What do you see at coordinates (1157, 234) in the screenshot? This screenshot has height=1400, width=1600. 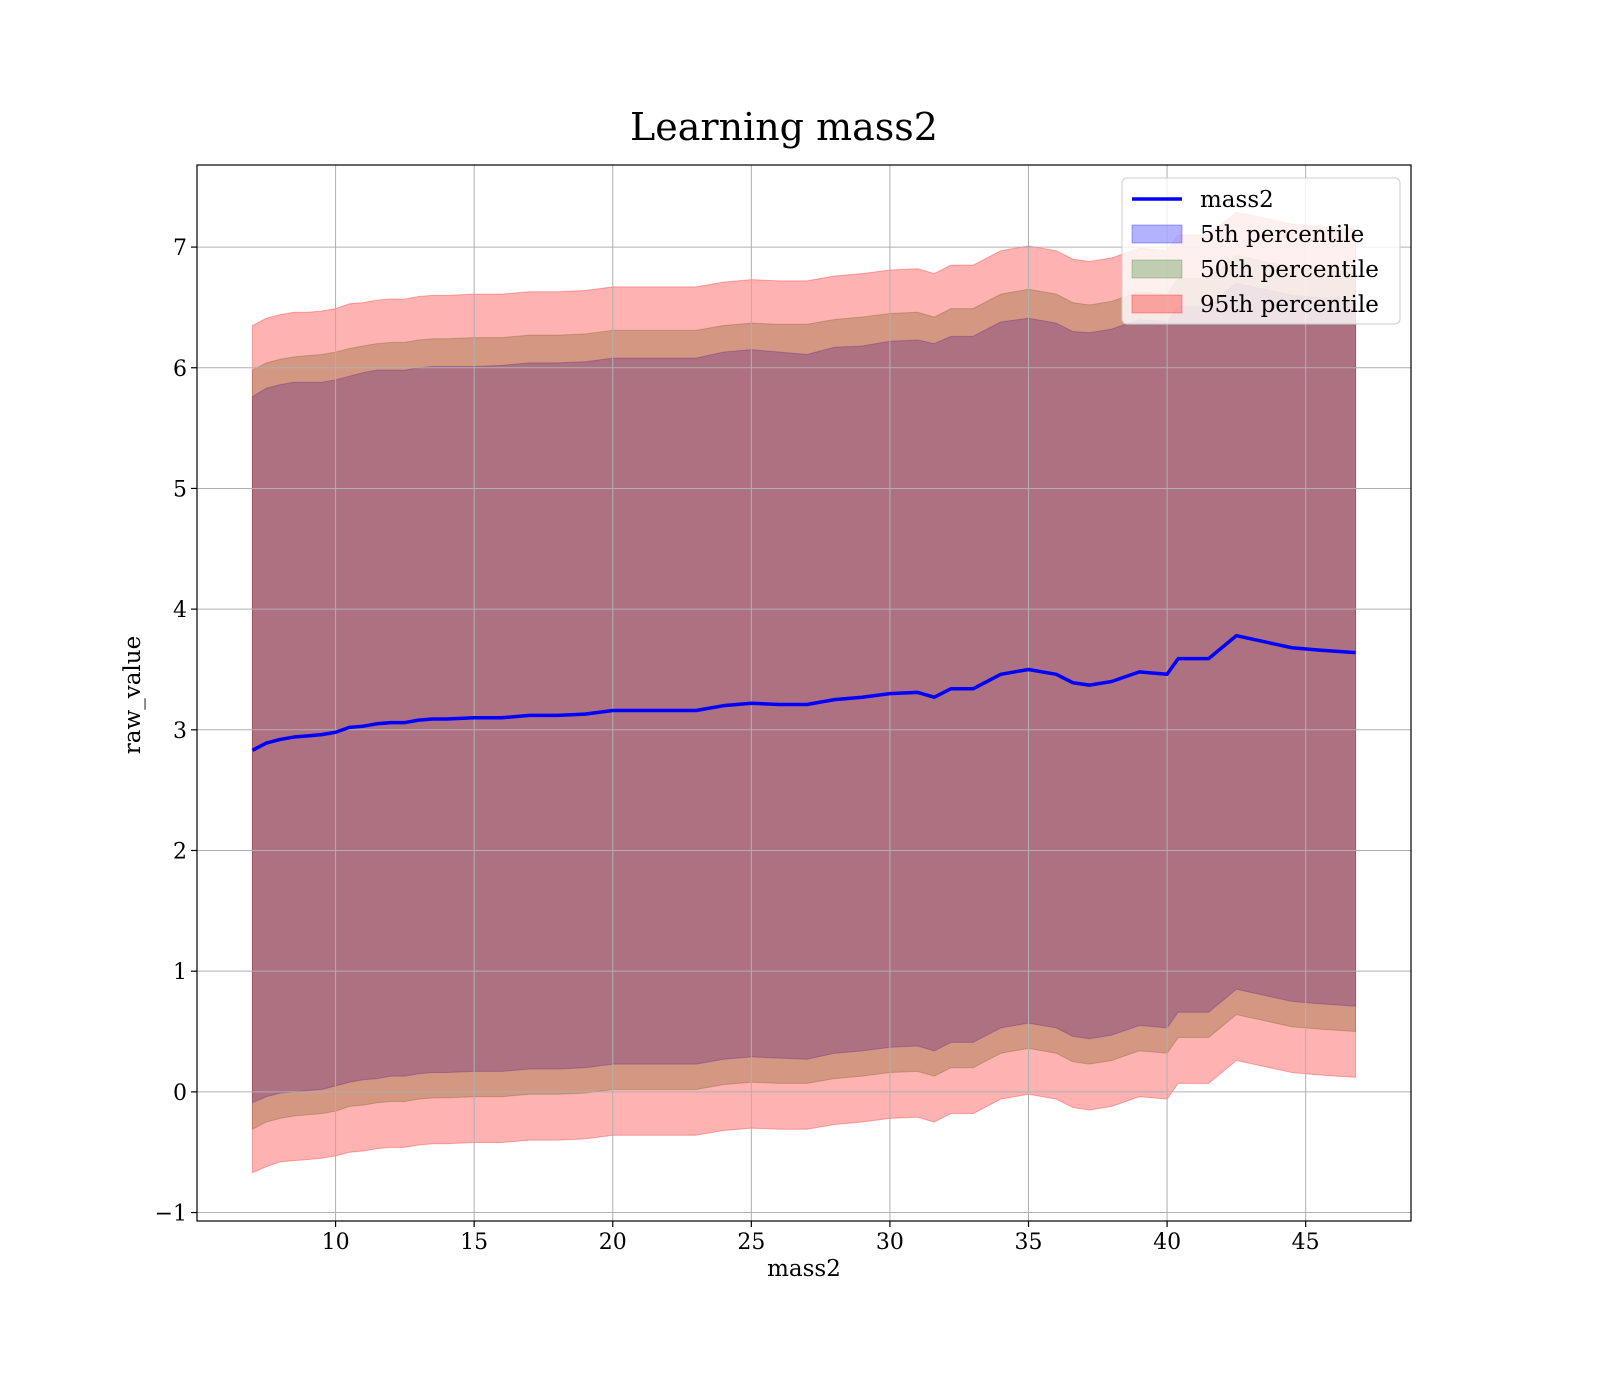 I see `legend-swatch-5th-percentile` at bounding box center [1157, 234].